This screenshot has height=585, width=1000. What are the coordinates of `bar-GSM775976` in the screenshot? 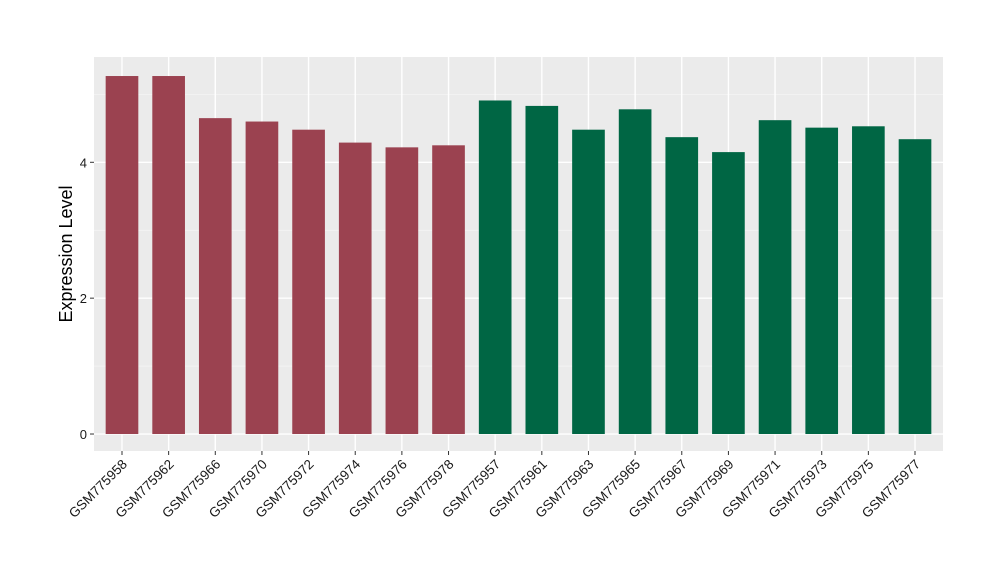 It's located at (402, 291).